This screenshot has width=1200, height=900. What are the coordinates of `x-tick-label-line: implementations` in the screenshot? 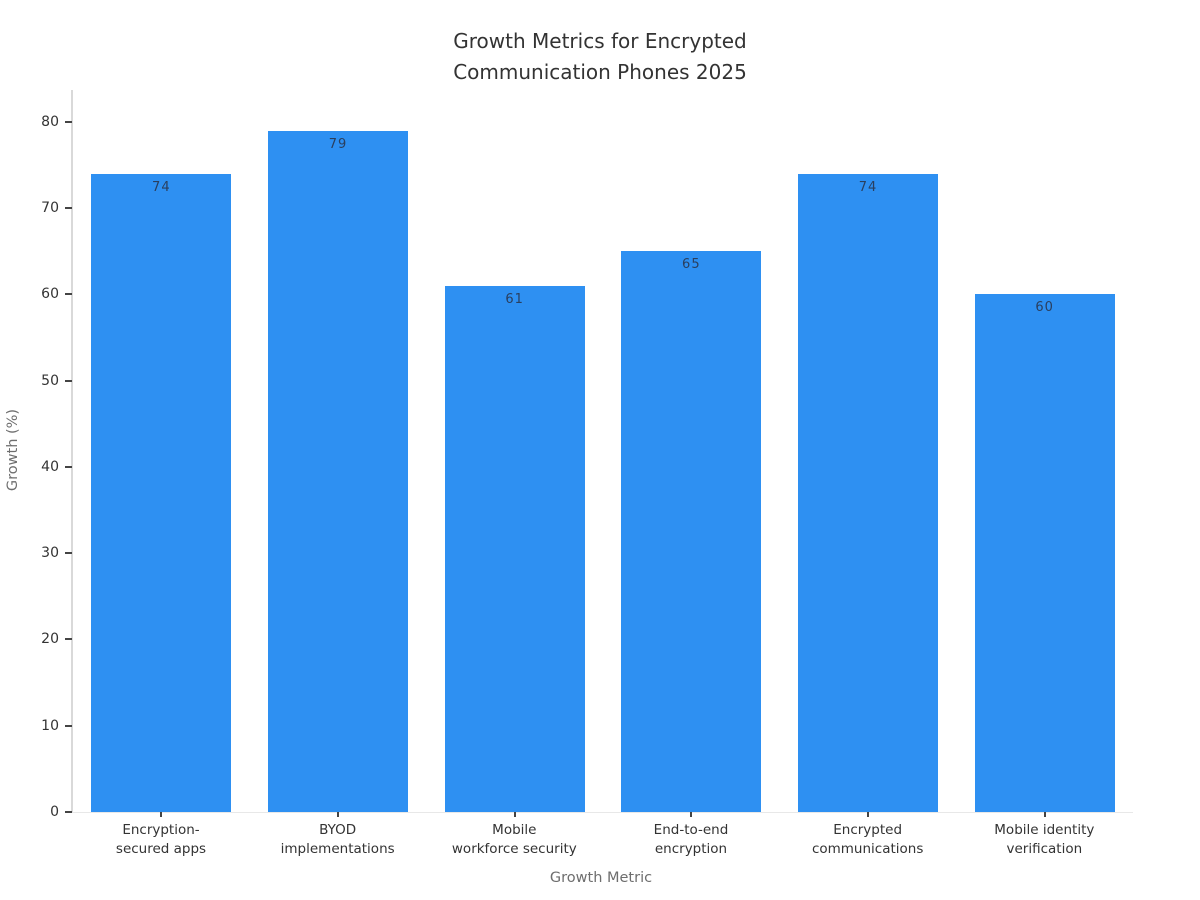 It's located at (337, 849).